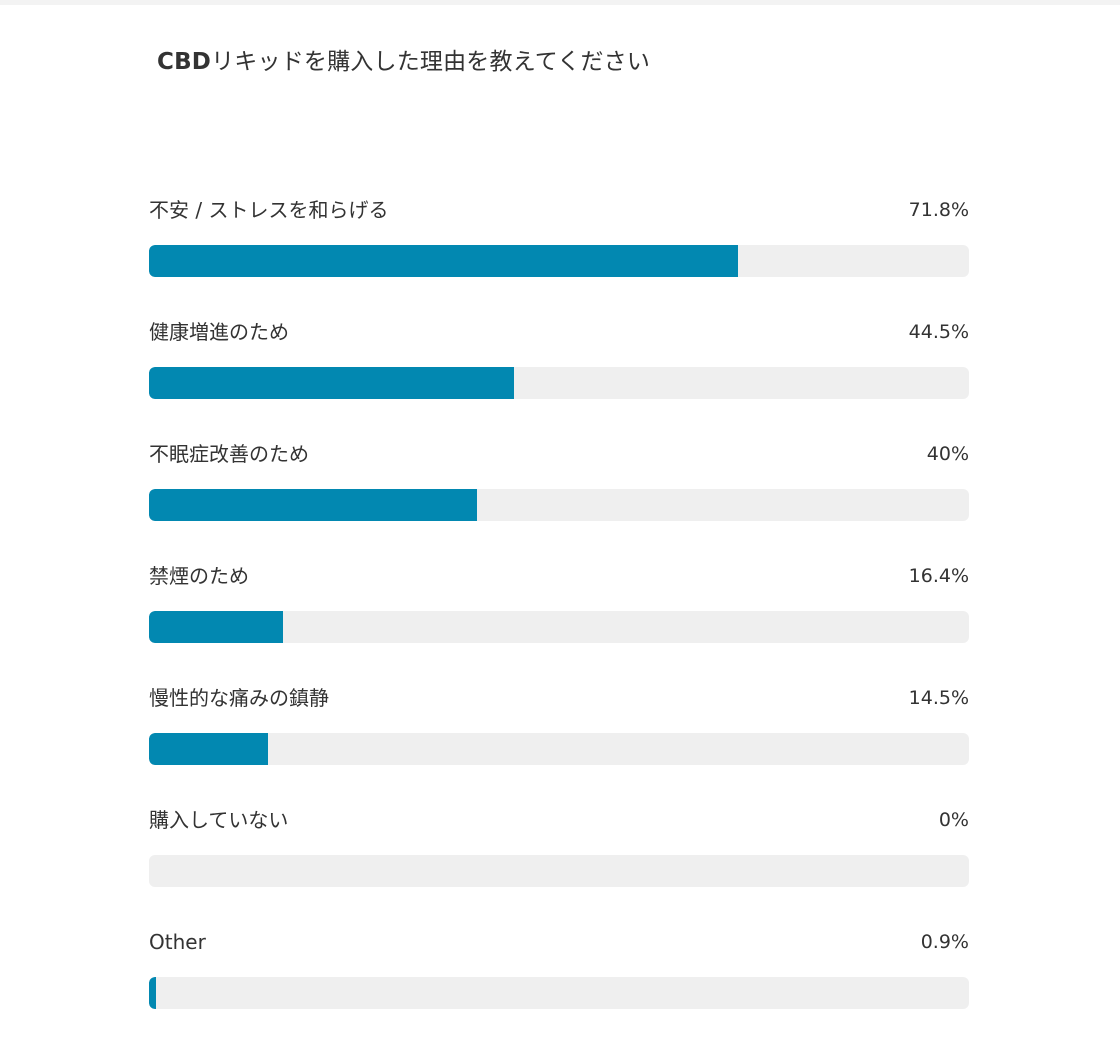  I want to click on bar-row: 禁煙のため 16.4%, so click(559, 618).